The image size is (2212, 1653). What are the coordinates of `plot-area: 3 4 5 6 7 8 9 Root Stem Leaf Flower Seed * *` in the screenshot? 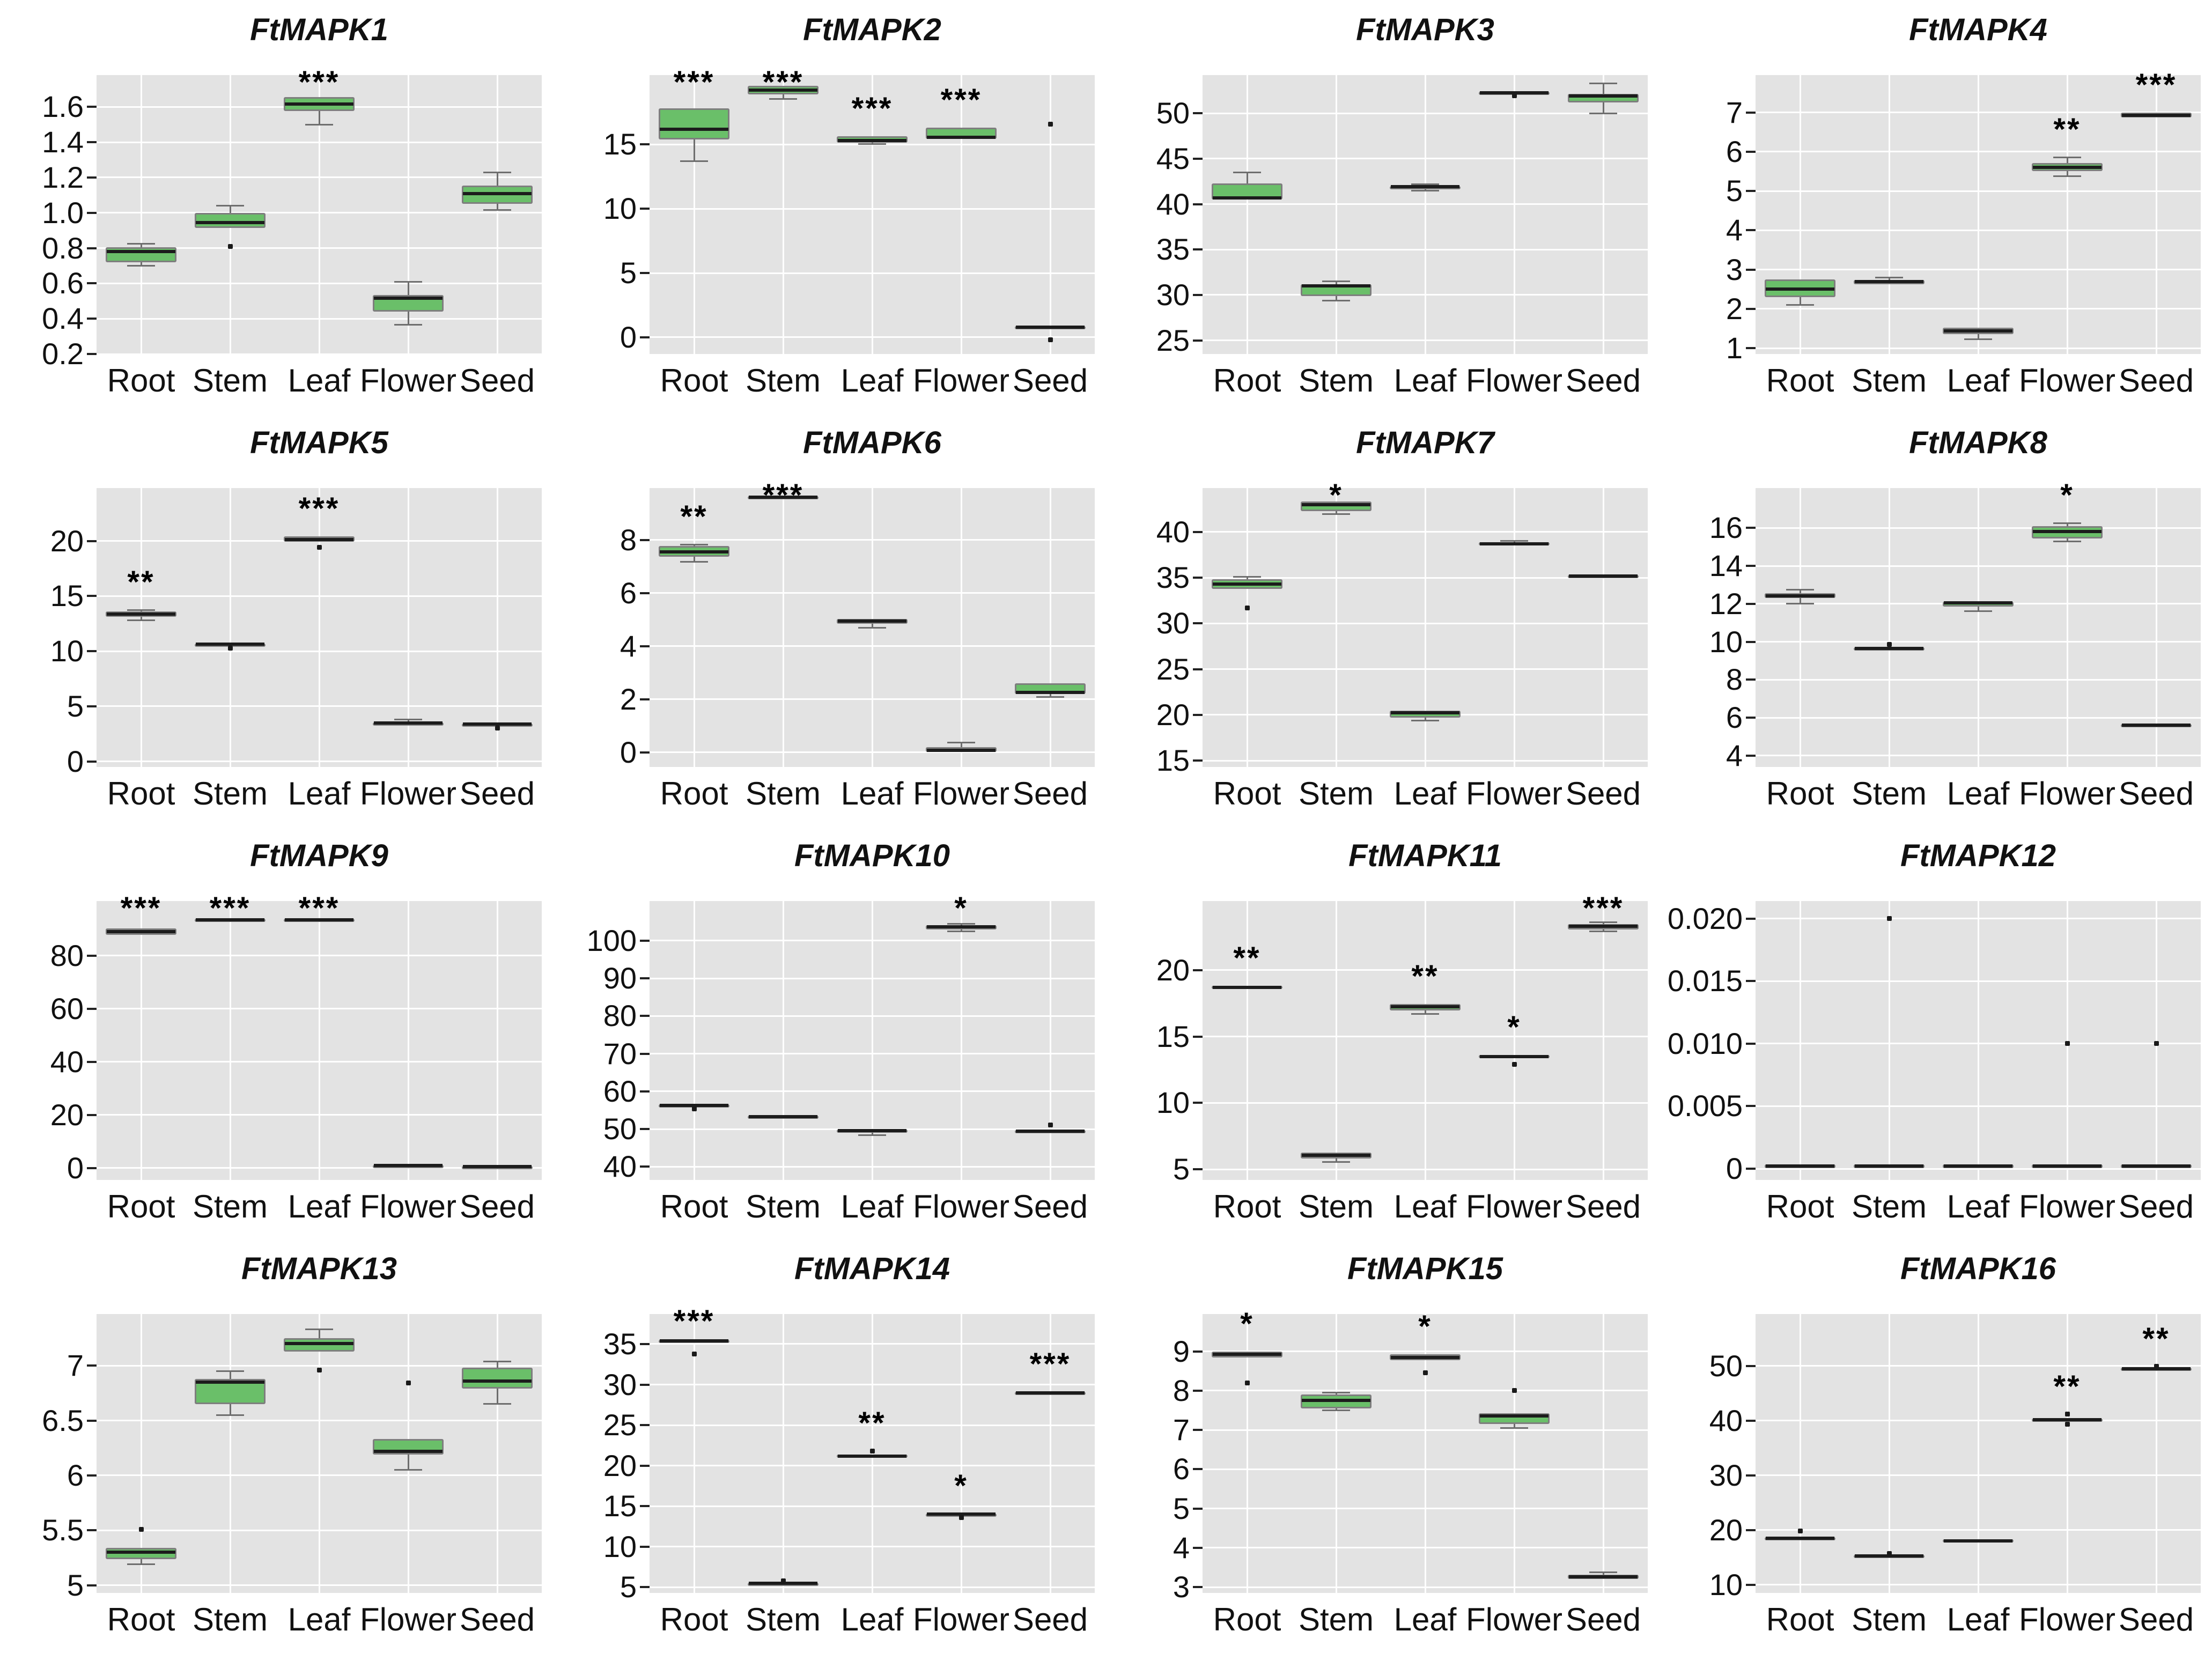 It's located at (1411, 1472).